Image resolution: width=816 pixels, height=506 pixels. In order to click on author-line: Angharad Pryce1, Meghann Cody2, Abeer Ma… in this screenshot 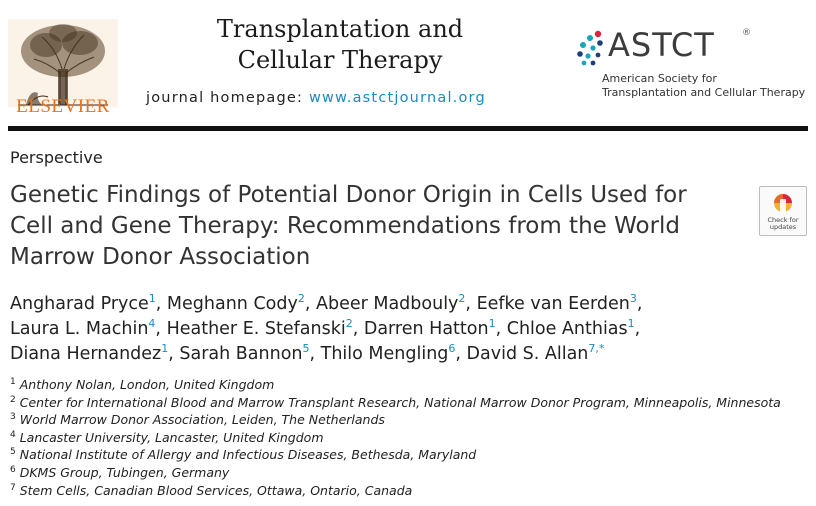, I will do `click(390, 304)`.